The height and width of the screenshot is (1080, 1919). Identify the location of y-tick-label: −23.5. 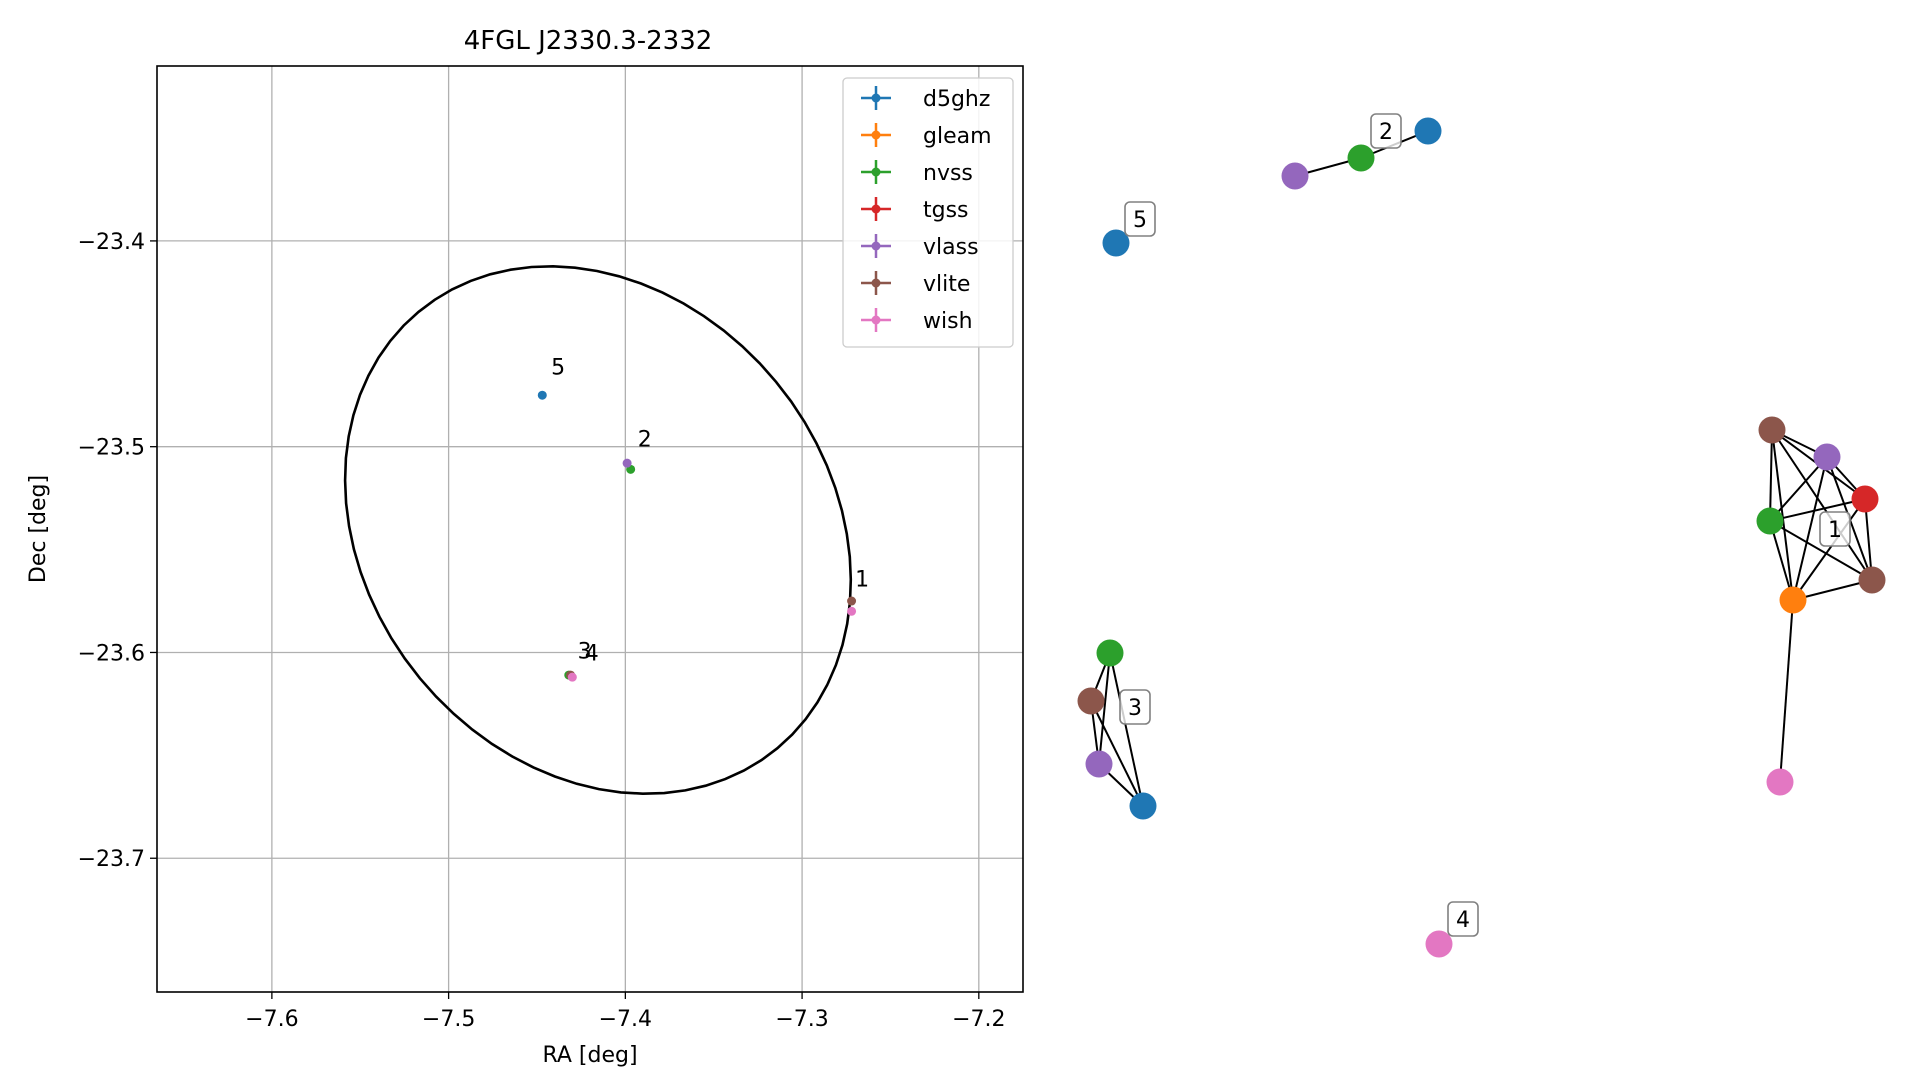
(111, 448).